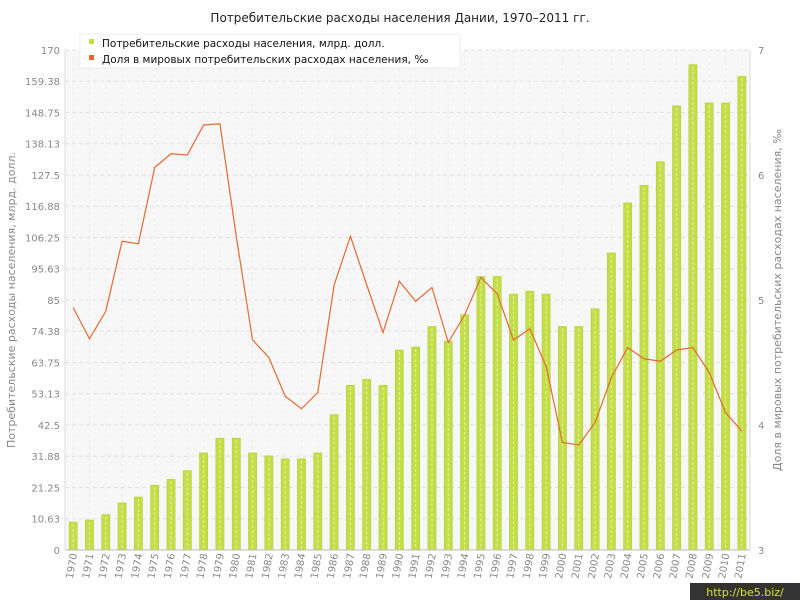 This screenshot has width=800, height=600. What do you see at coordinates (675, 566) in the screenshot?
I see `x-tick-label: 2007` at bounding box center [675, 566].